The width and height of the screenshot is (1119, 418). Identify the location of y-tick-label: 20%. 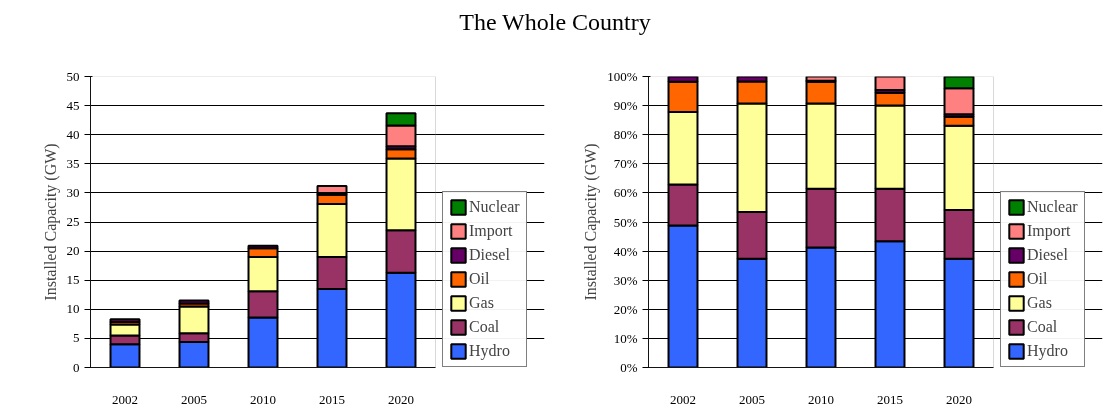
(625, 309).